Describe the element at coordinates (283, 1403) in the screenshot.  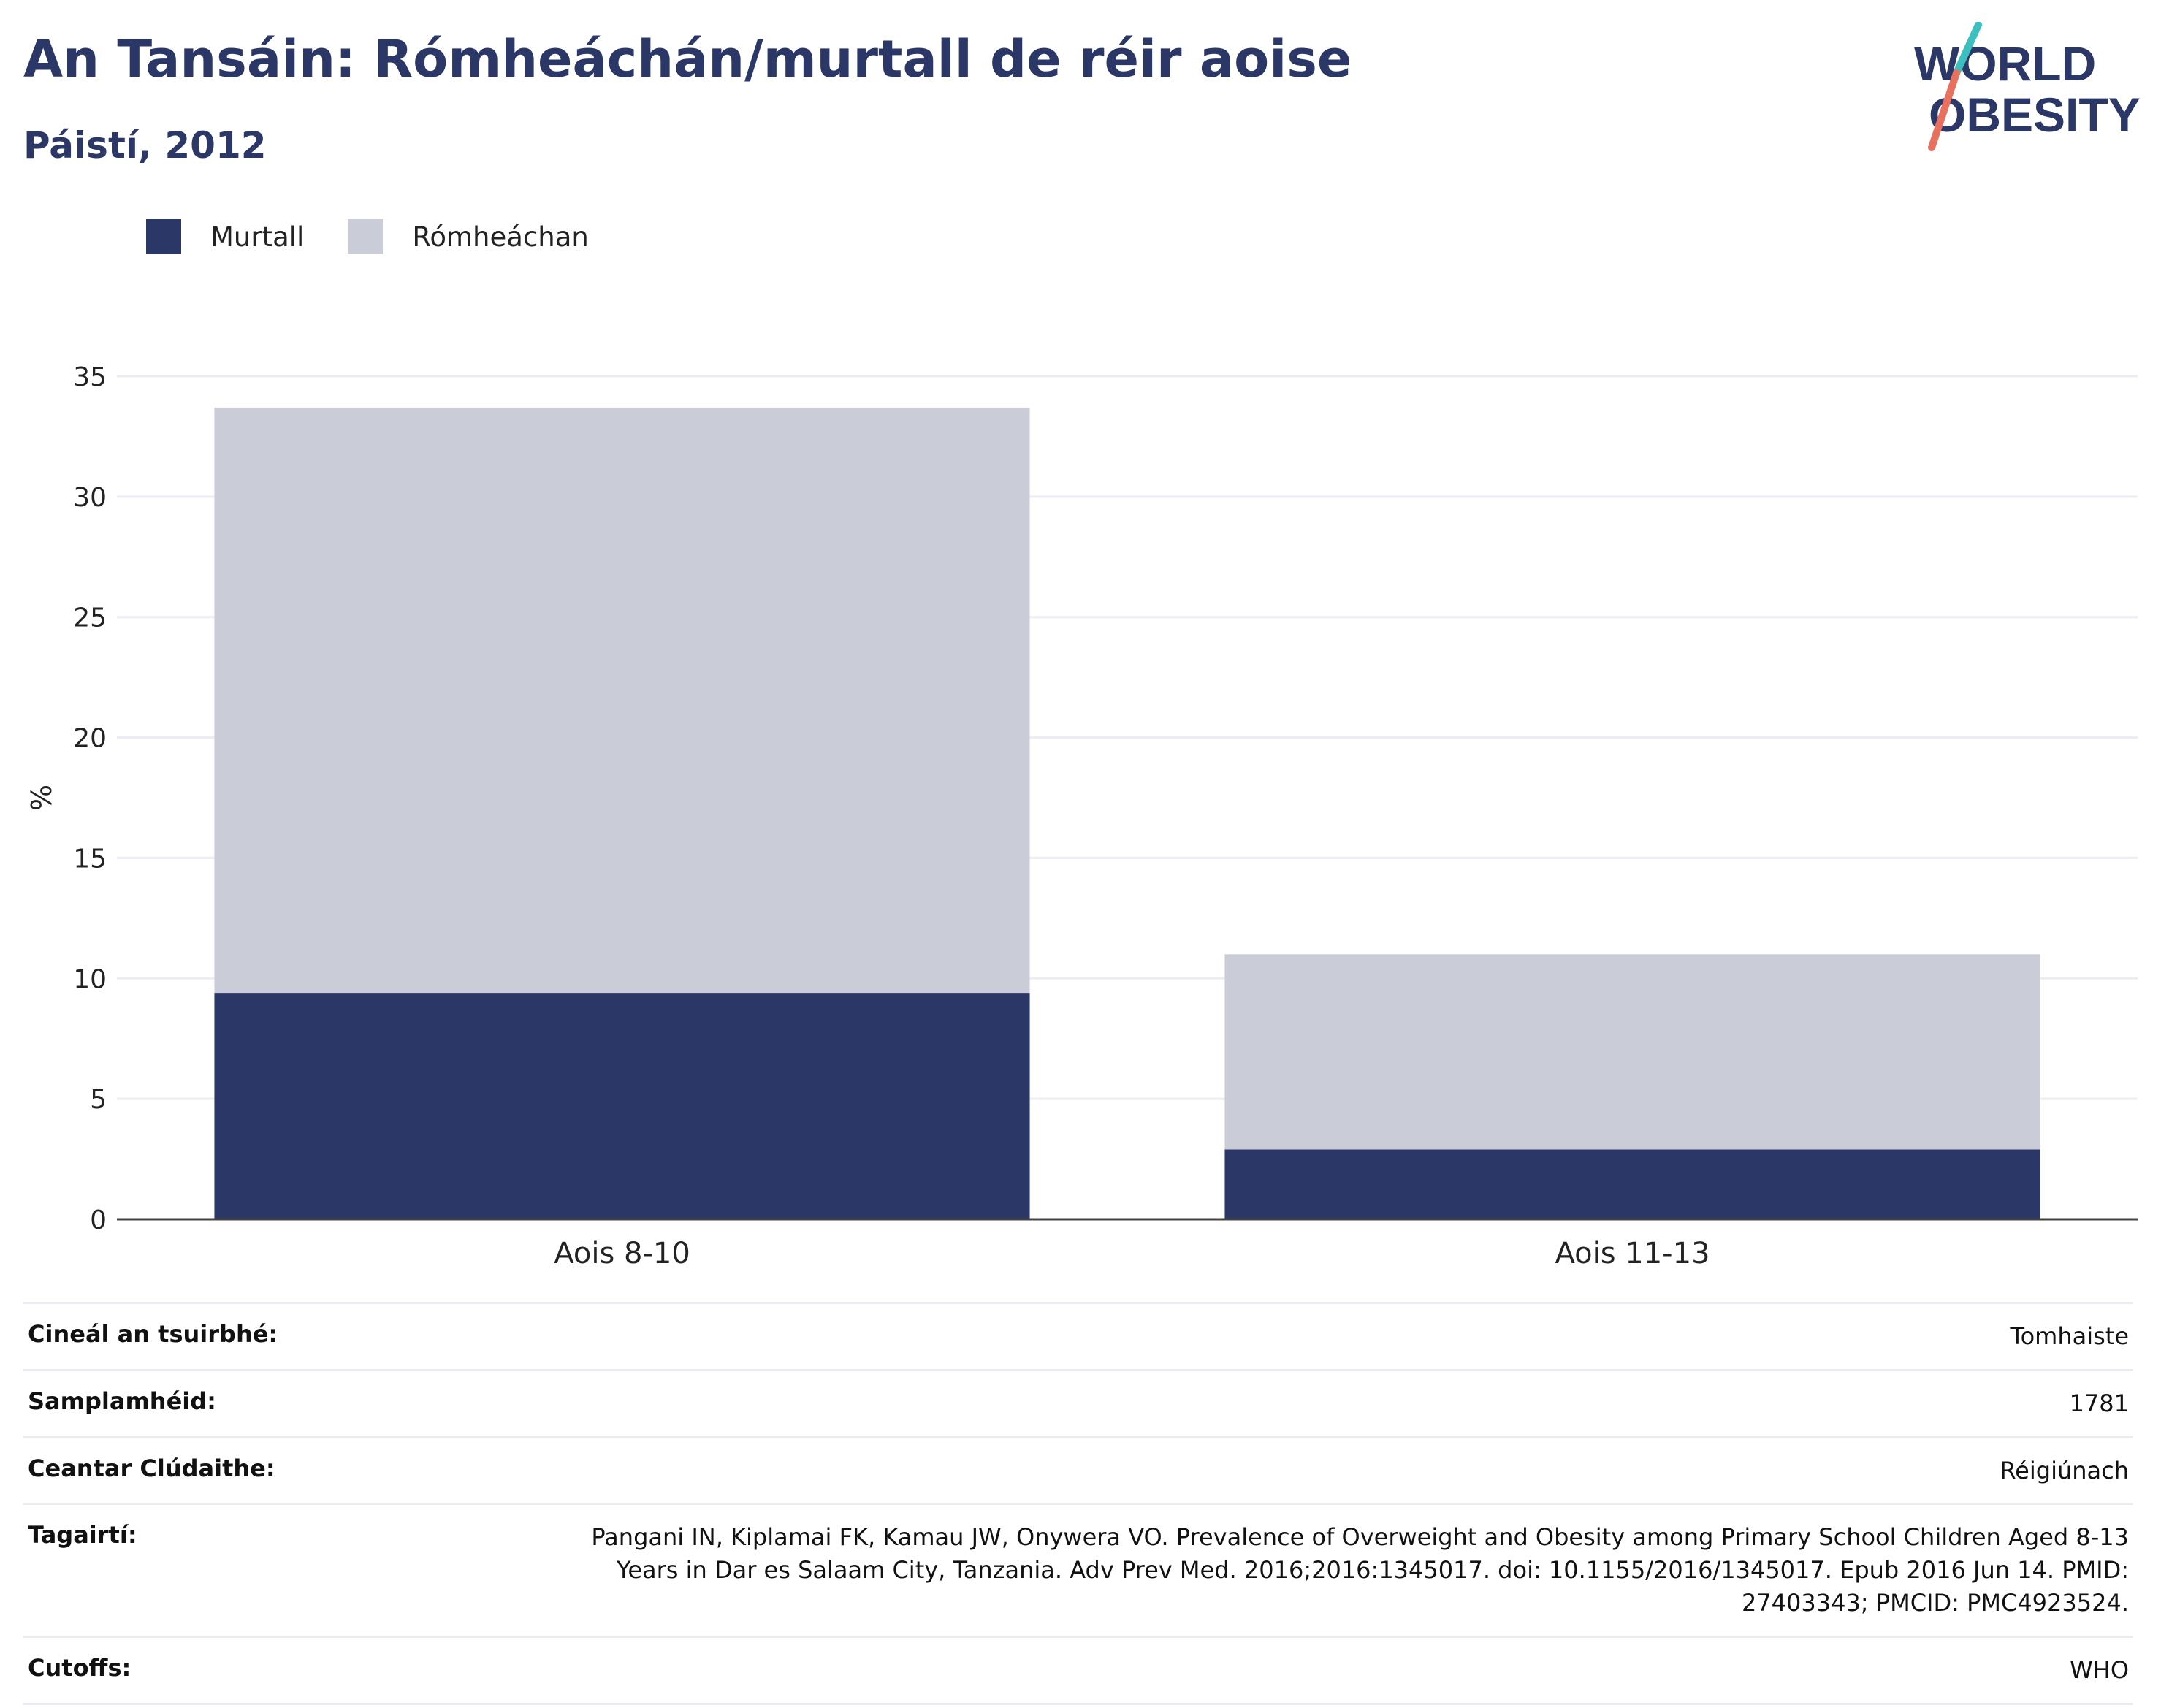
I see `info-label: Samplamhéid:` at that location.